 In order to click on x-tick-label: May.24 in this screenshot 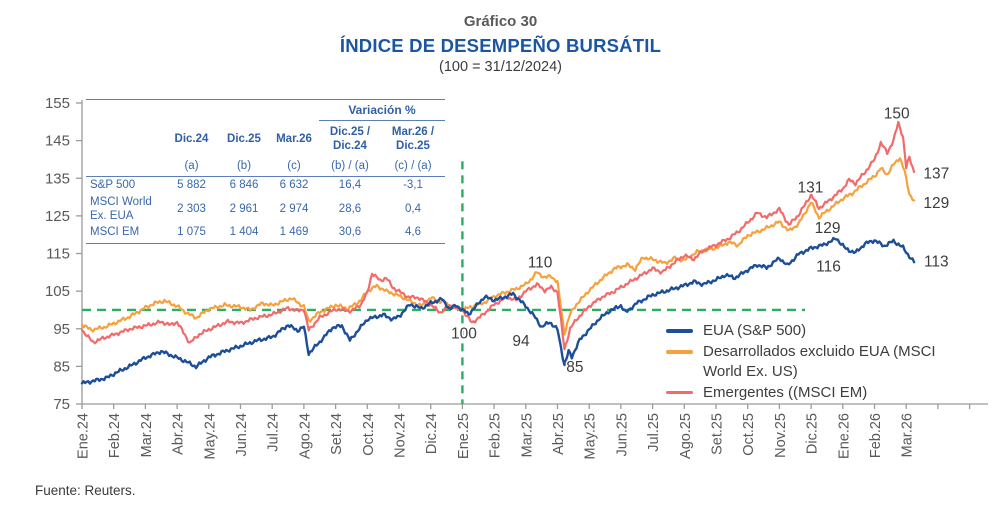, I will do `click(210, 436)`.